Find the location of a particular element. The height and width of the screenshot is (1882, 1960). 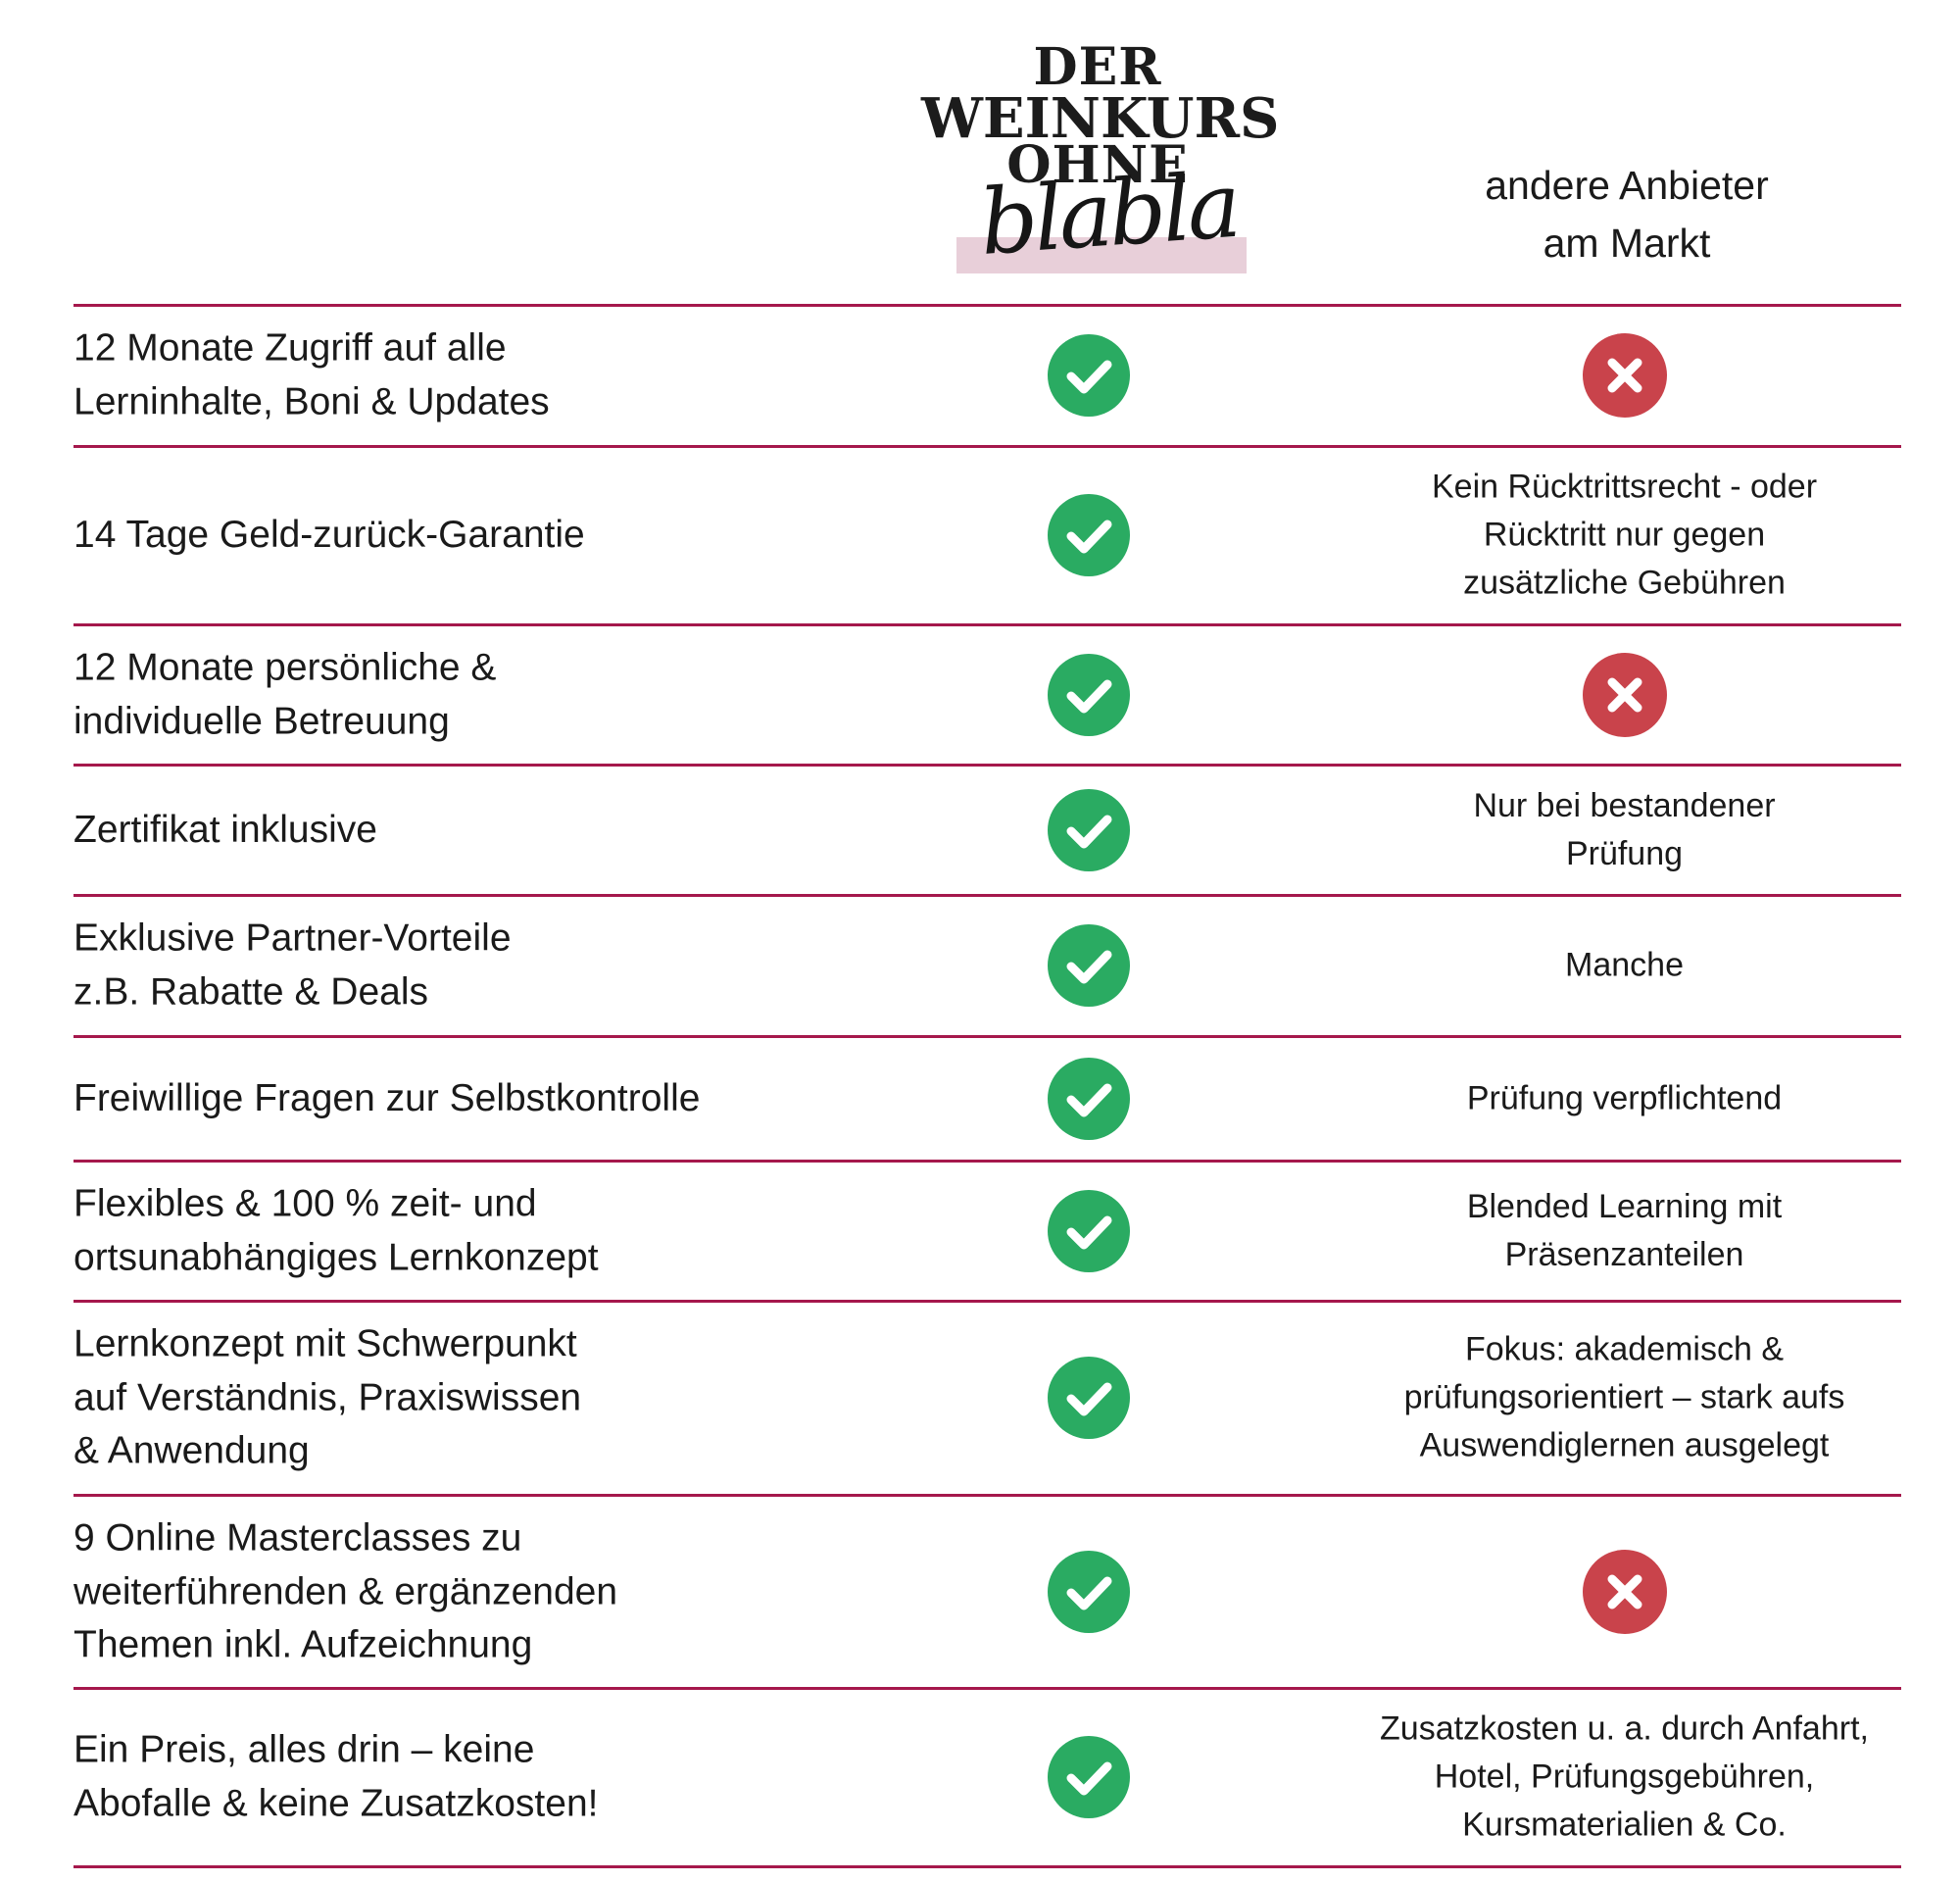

other-provider-note: Nur bei bestandener Prüfung is located at coordinates (1624, 829).